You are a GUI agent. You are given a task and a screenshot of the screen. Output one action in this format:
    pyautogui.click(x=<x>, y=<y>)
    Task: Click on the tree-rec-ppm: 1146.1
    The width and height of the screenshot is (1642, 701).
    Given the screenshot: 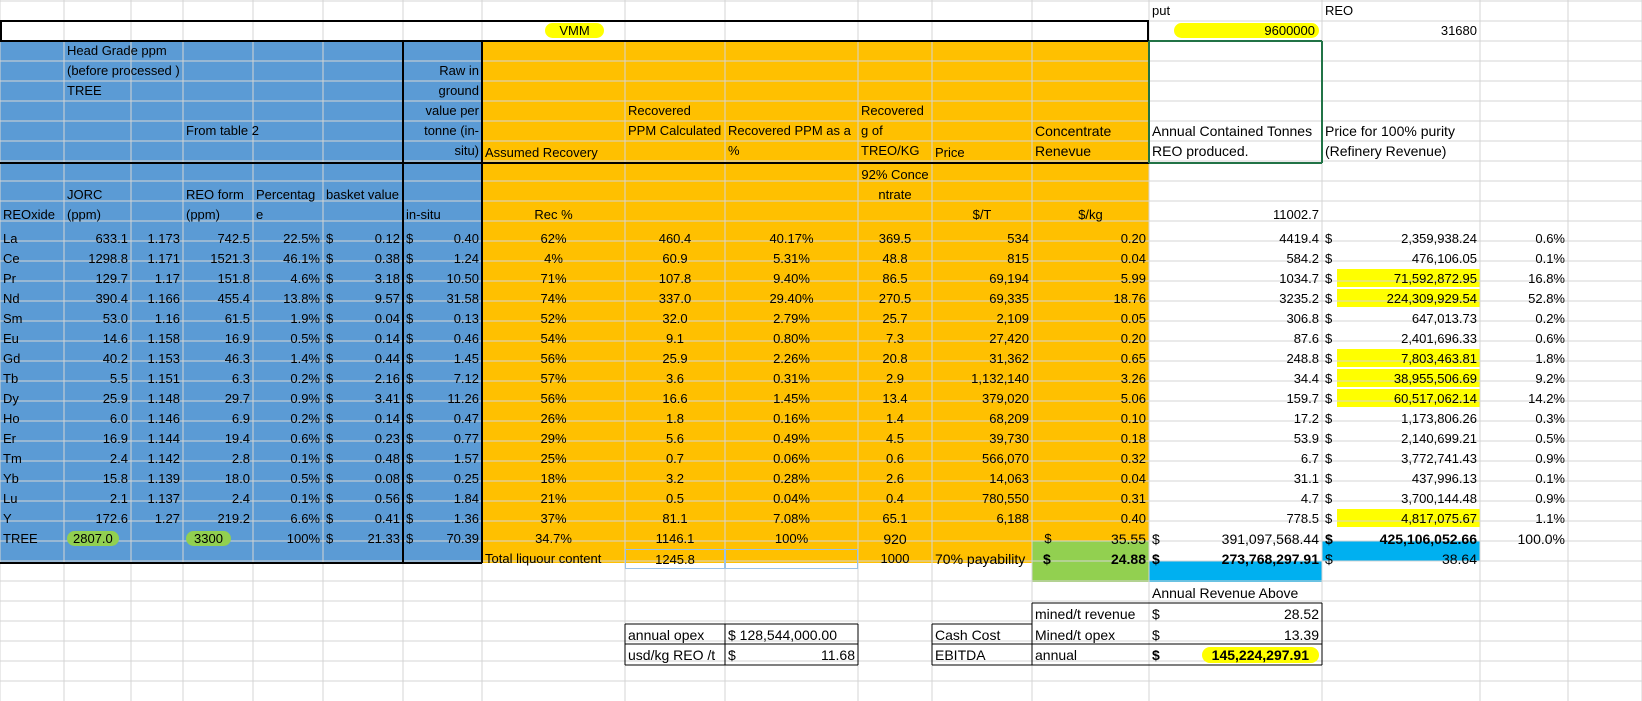 What is the action you would take?
    pyautogui.click(x=675, y=538)
    